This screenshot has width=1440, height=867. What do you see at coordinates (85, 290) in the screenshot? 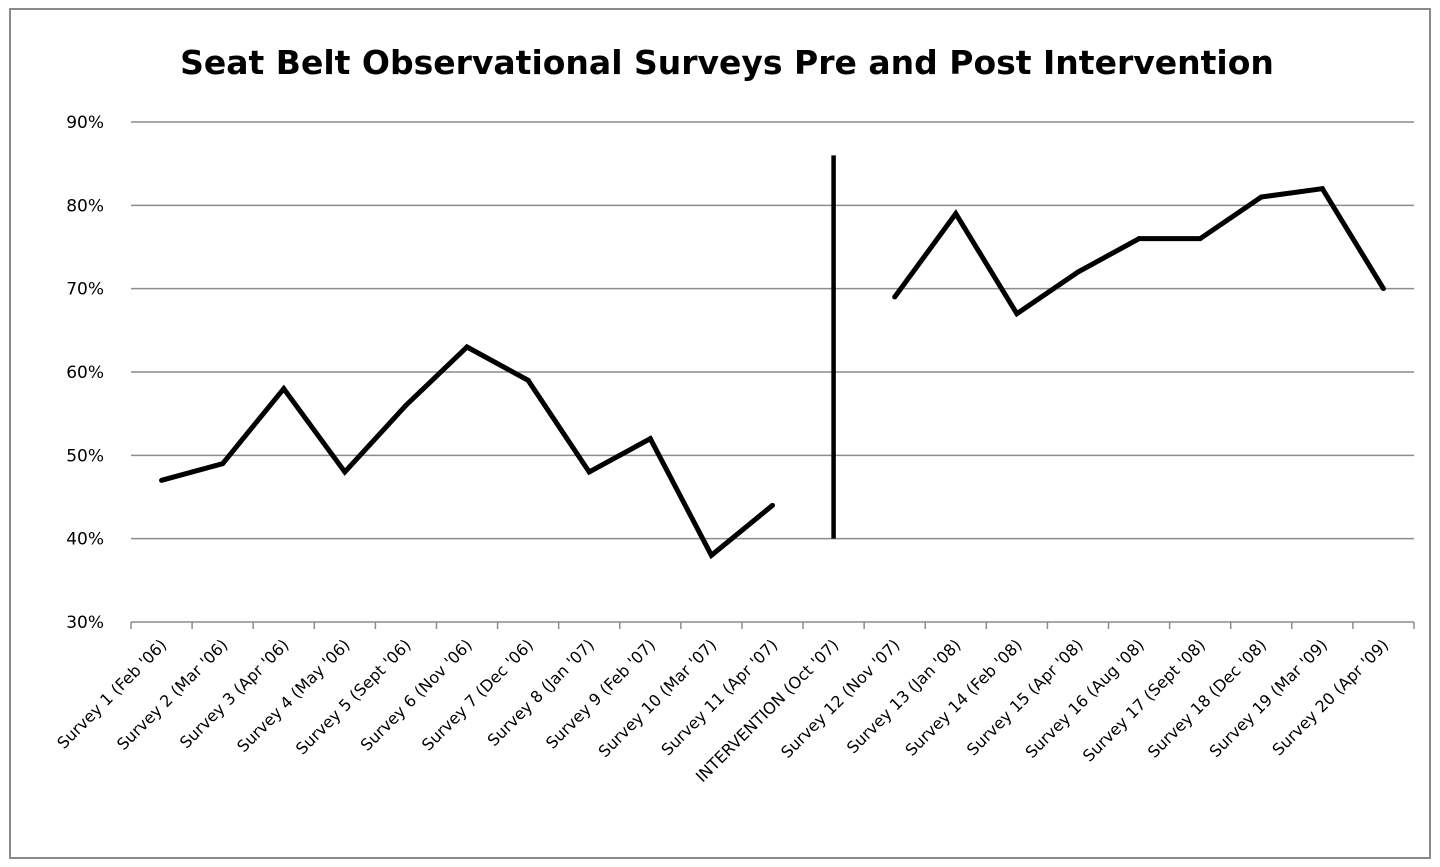
I see `y-tick-label: 70%` at bounding box center [85, 290].